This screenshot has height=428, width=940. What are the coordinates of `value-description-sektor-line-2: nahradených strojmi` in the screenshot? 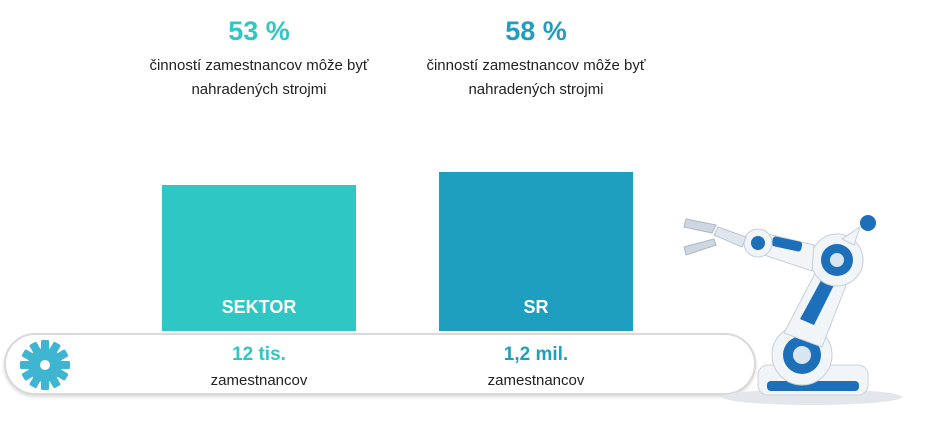 It's located at (259, 89).